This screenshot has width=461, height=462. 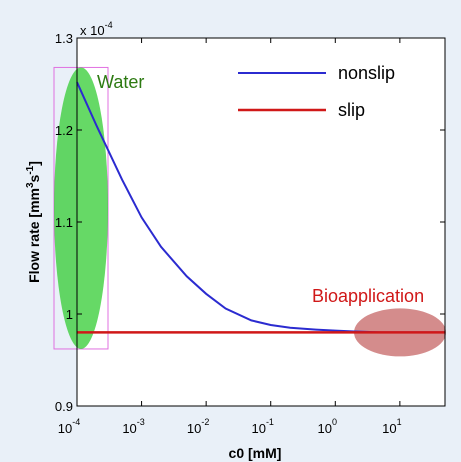 What do you see at coordinates (33, 222) in the screenshot?
I see `y-axis-title: Flow rate [mm3s-1]` at bounding box center [33, 222].